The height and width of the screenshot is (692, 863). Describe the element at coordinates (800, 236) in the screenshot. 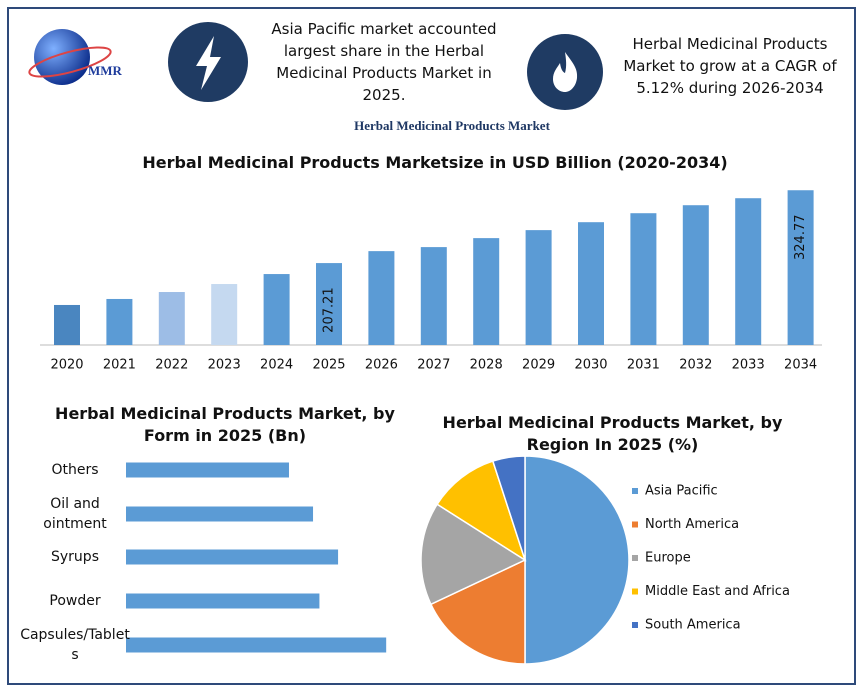

I see `data-label: 324.77` at that location.